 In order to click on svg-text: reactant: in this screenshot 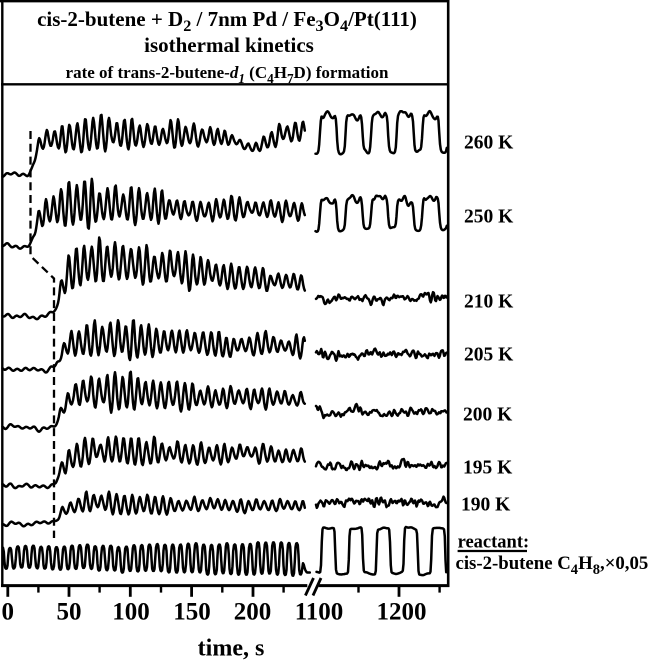, I will do `click(494, 543)`.